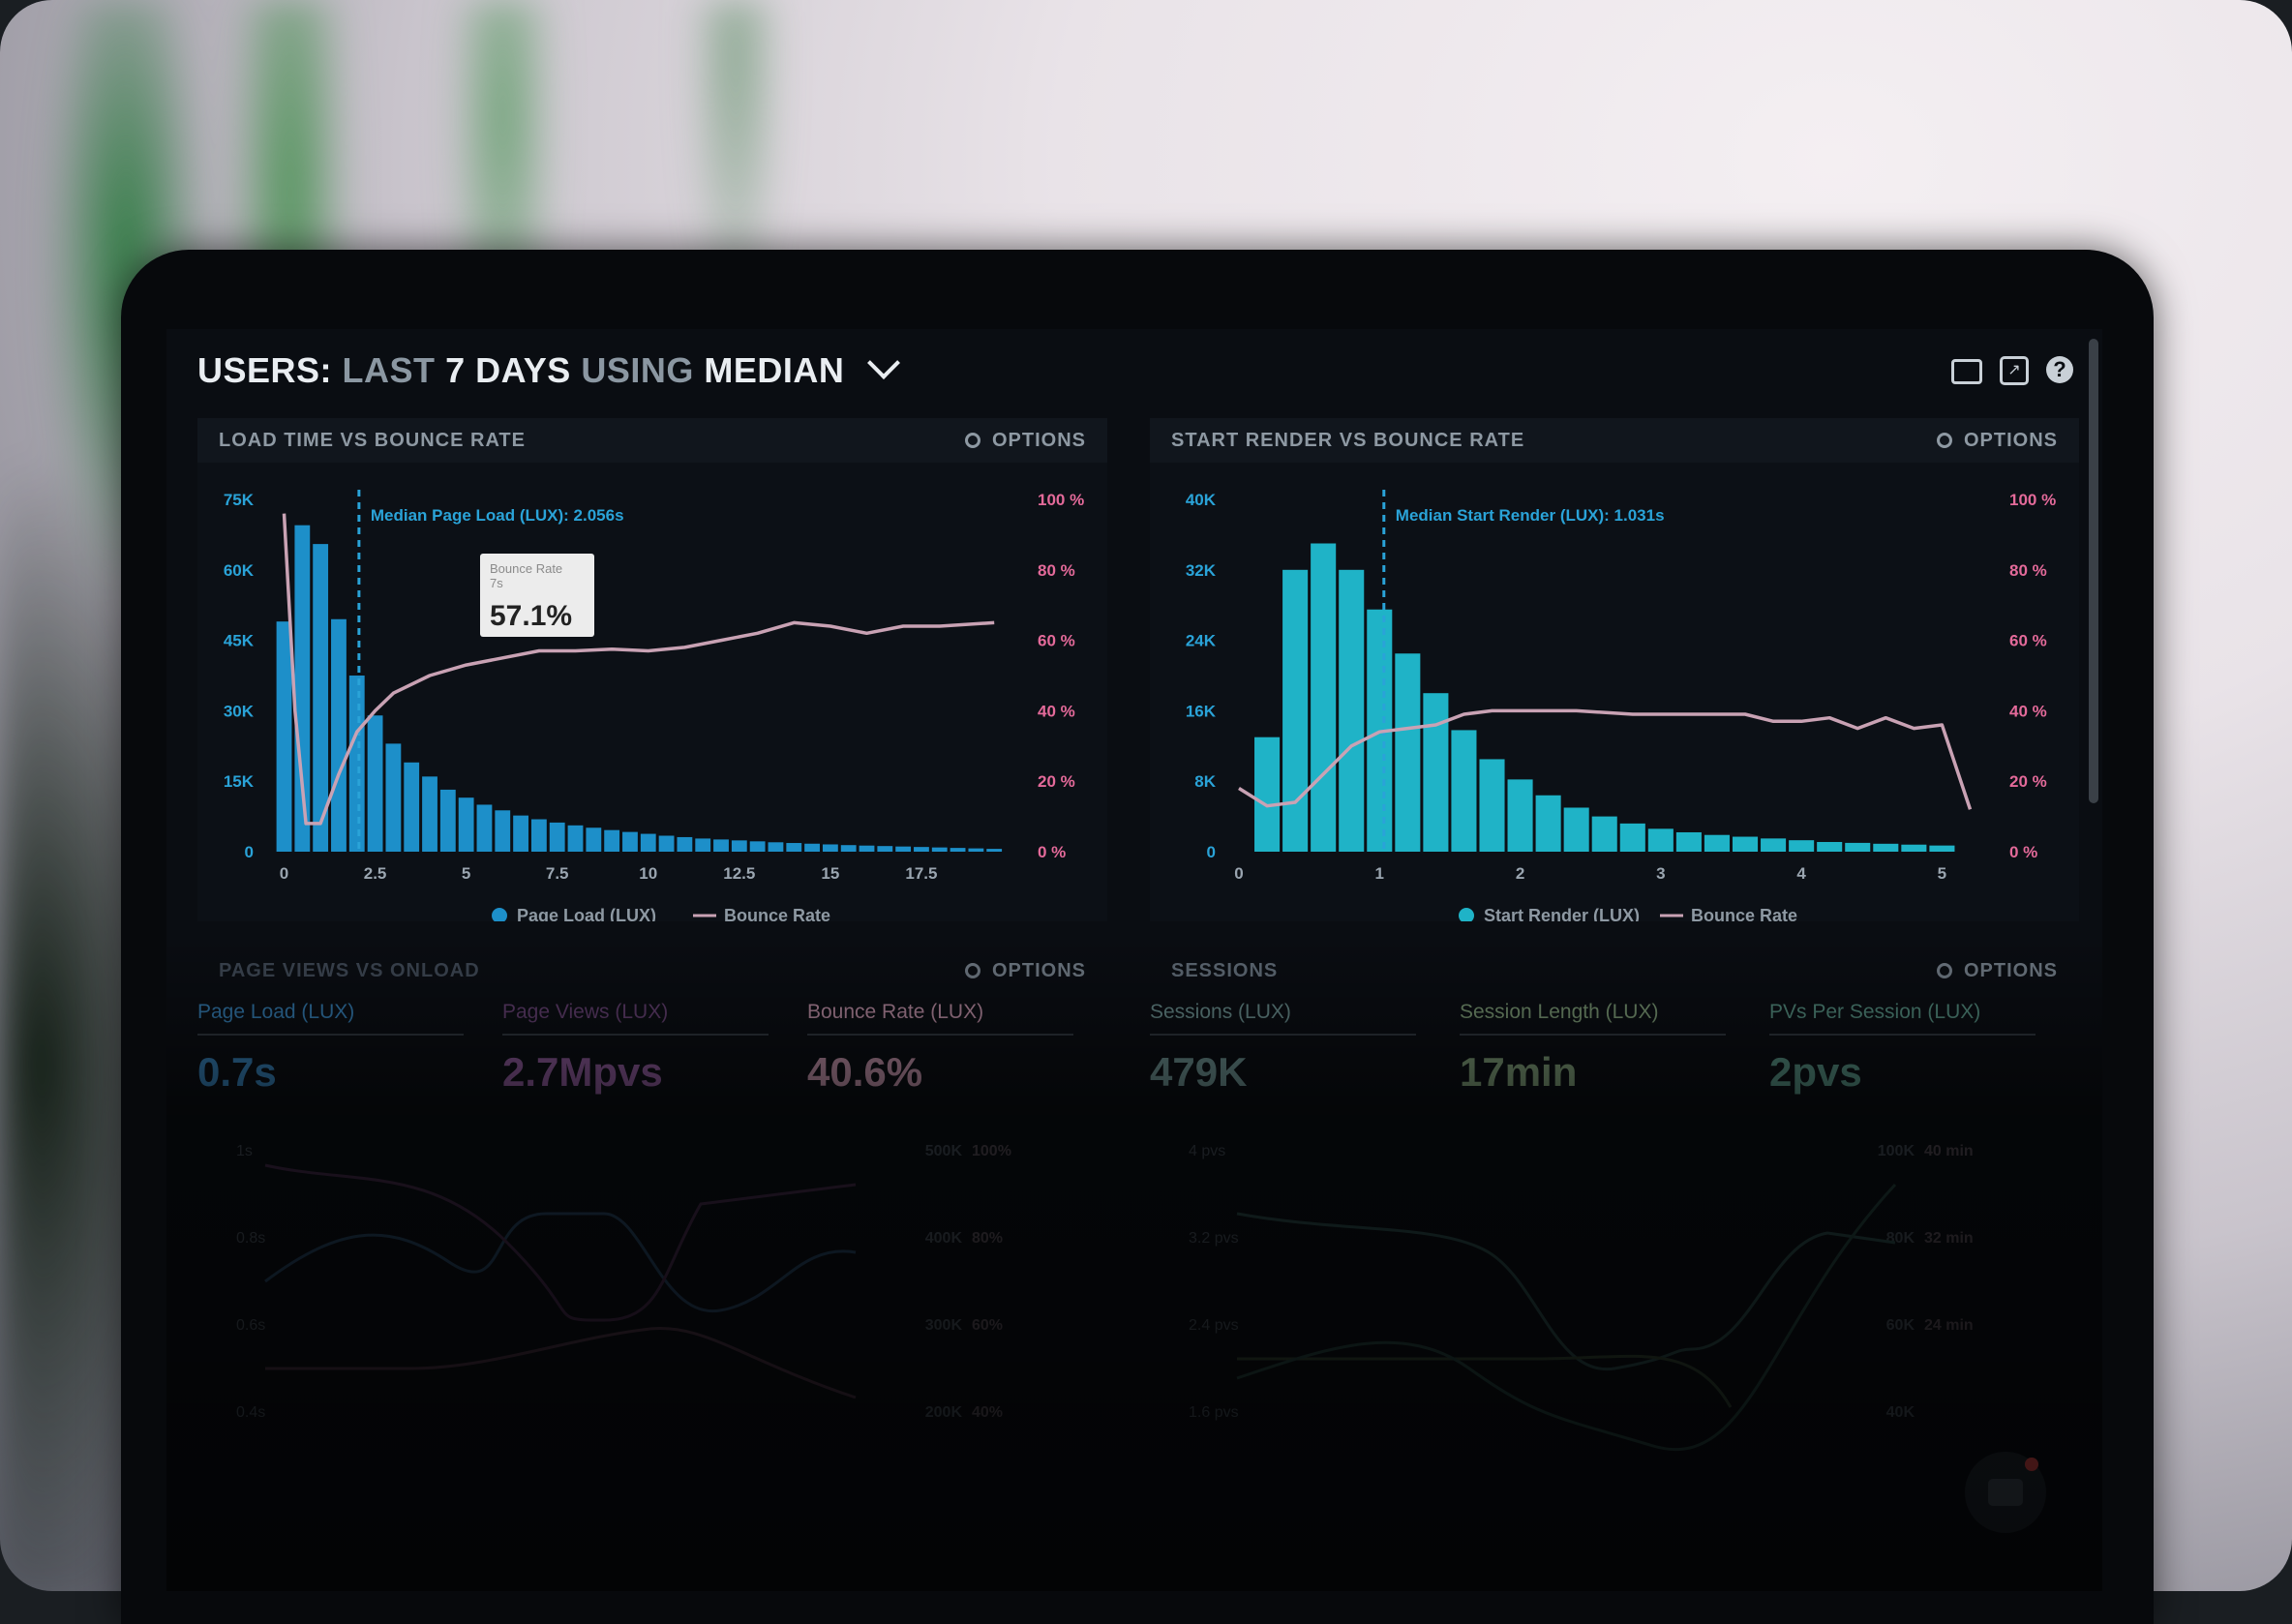  I want to click on metric-value: 2pvs, so click(1815, 1072).